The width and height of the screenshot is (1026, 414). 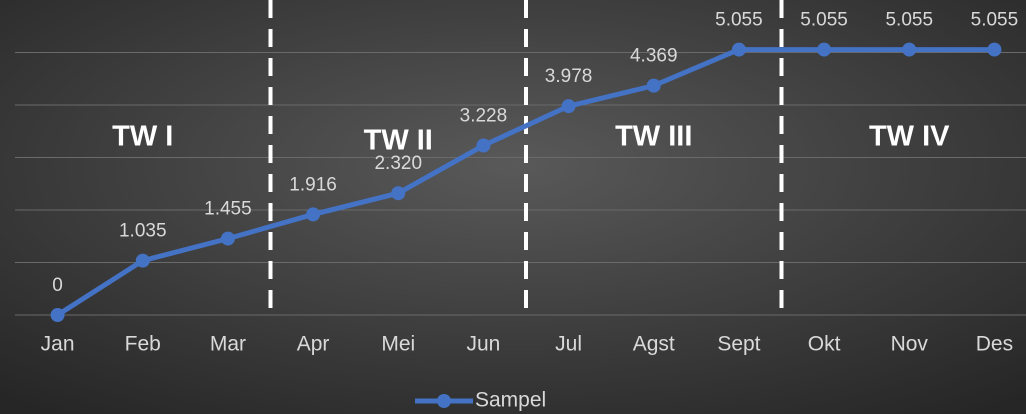 I want to click on data-label: 1.455, so click(x=228, y=209).